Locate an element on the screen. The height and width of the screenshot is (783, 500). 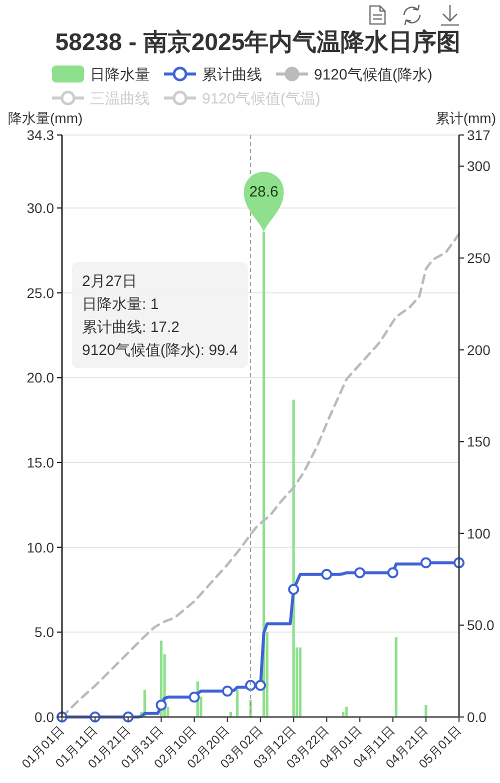
annotation: 2月27日 is located at coordinates (110, 281).